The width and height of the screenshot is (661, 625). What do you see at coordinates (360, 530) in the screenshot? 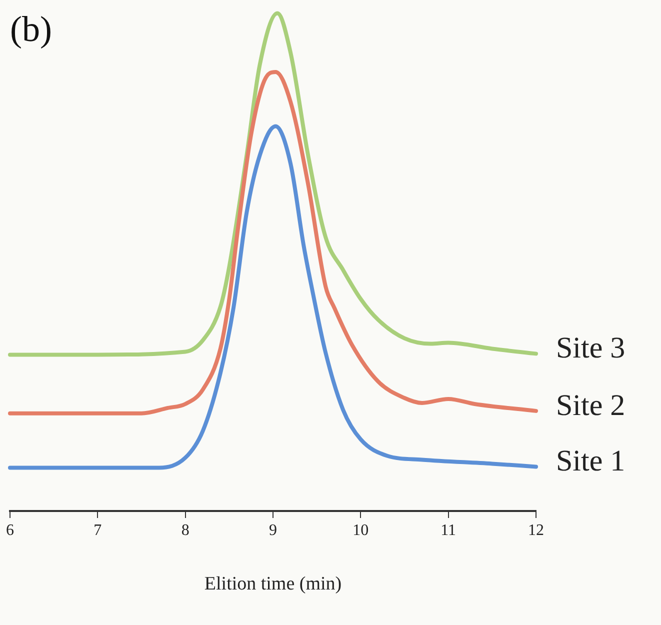
I see `x-tick-label: 10` at bounding box center [360, 530].